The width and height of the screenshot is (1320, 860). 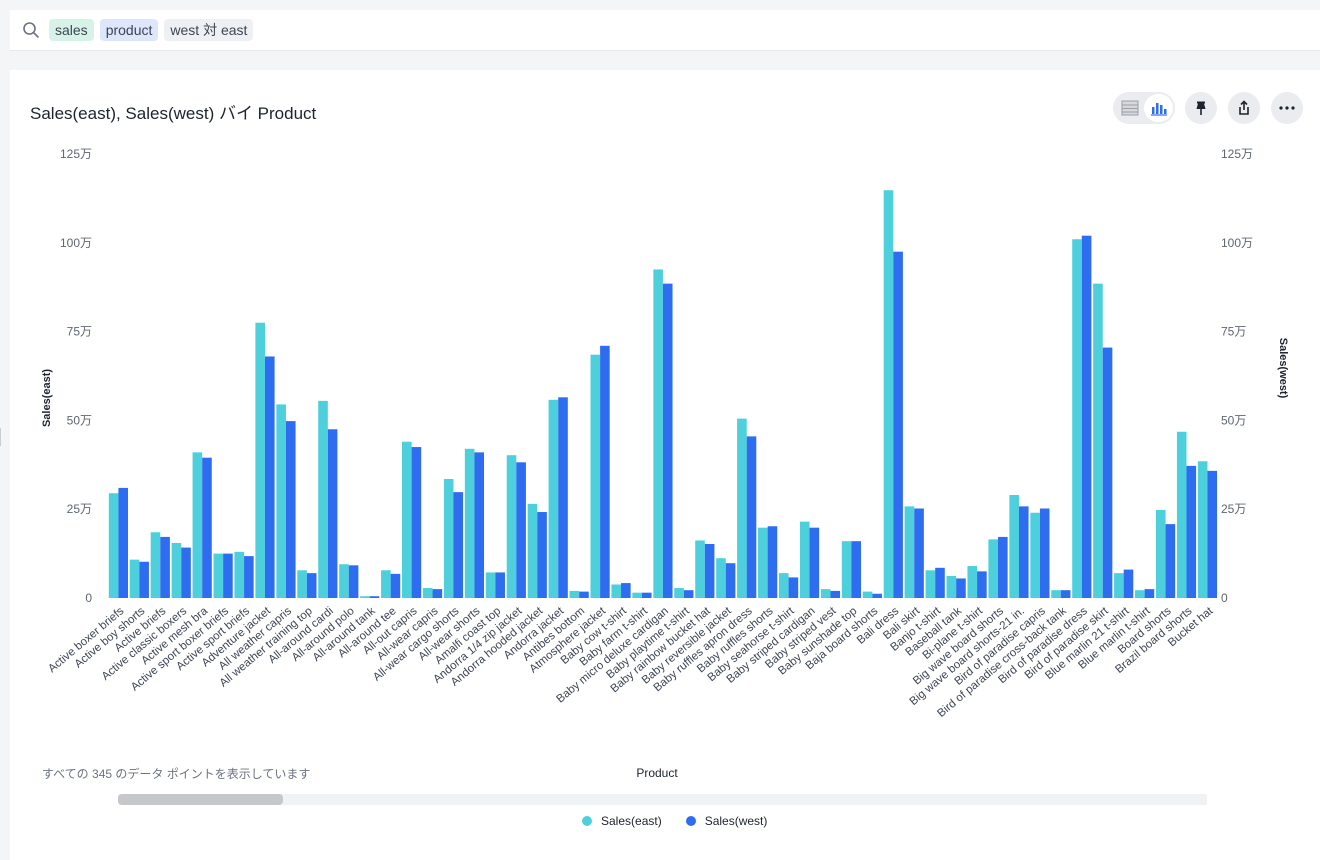 What do you see at coordinates (1, 437) in the screenshot?
I see `resize-handle` at bounding box center [1, 437].